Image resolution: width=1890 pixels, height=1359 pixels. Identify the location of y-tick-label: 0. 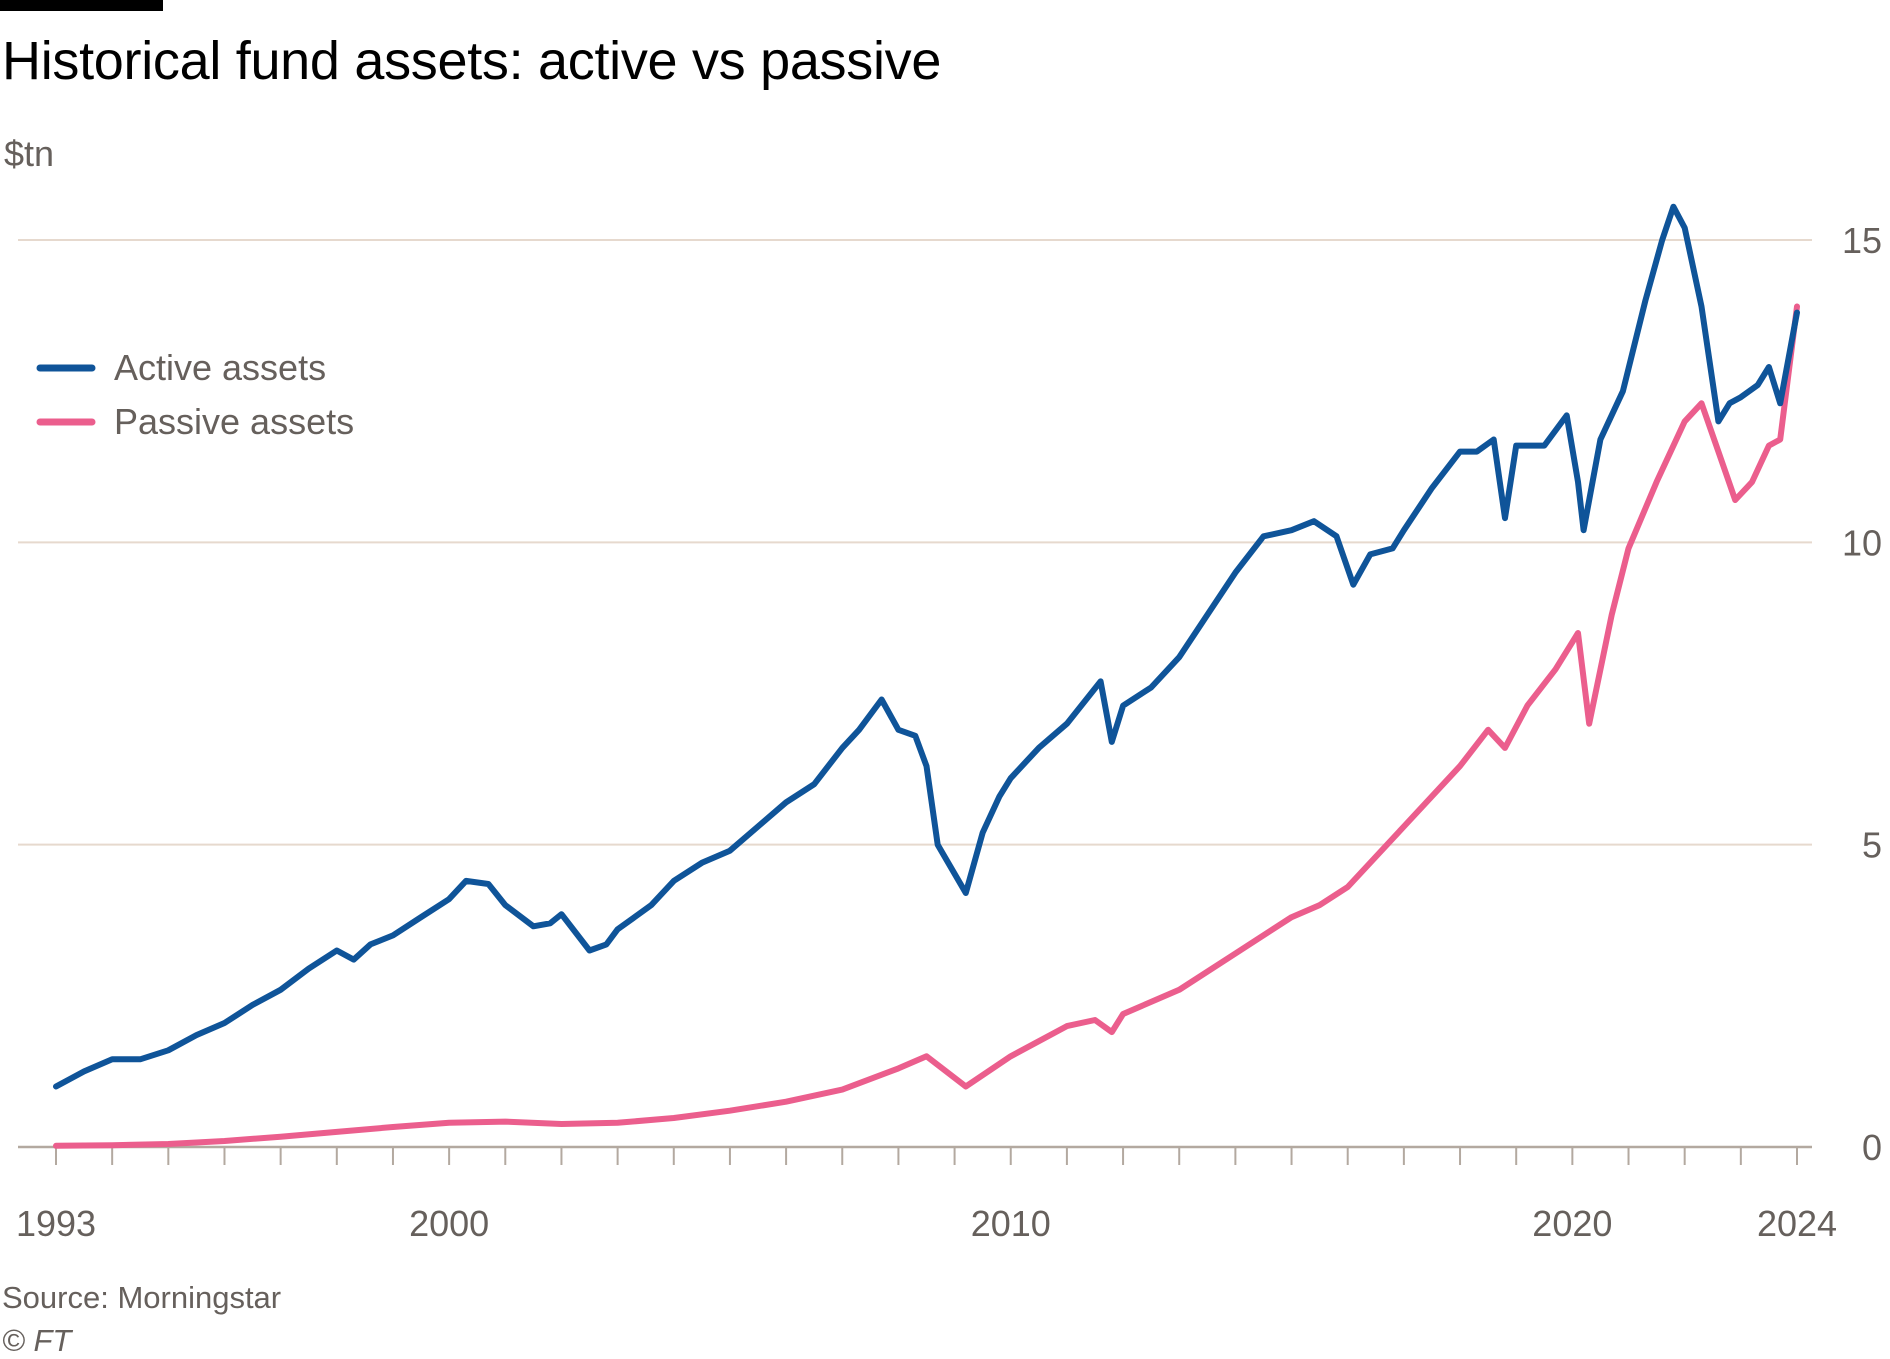
(1872, 1147).